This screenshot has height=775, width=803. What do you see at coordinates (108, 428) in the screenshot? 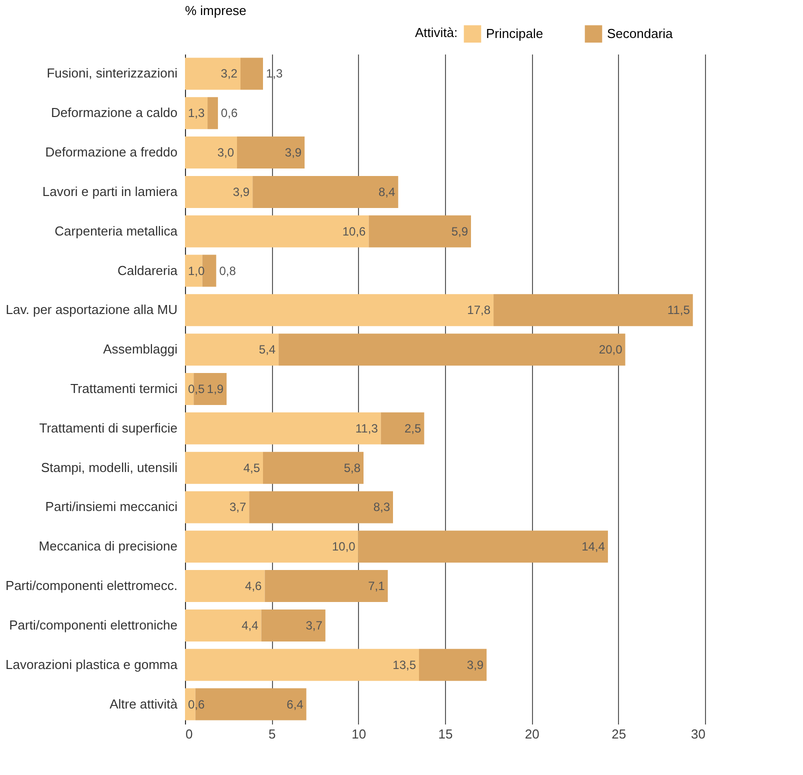
I see `y-tick-label: Trattamenti di superficie` at bounding box center [108, 428].